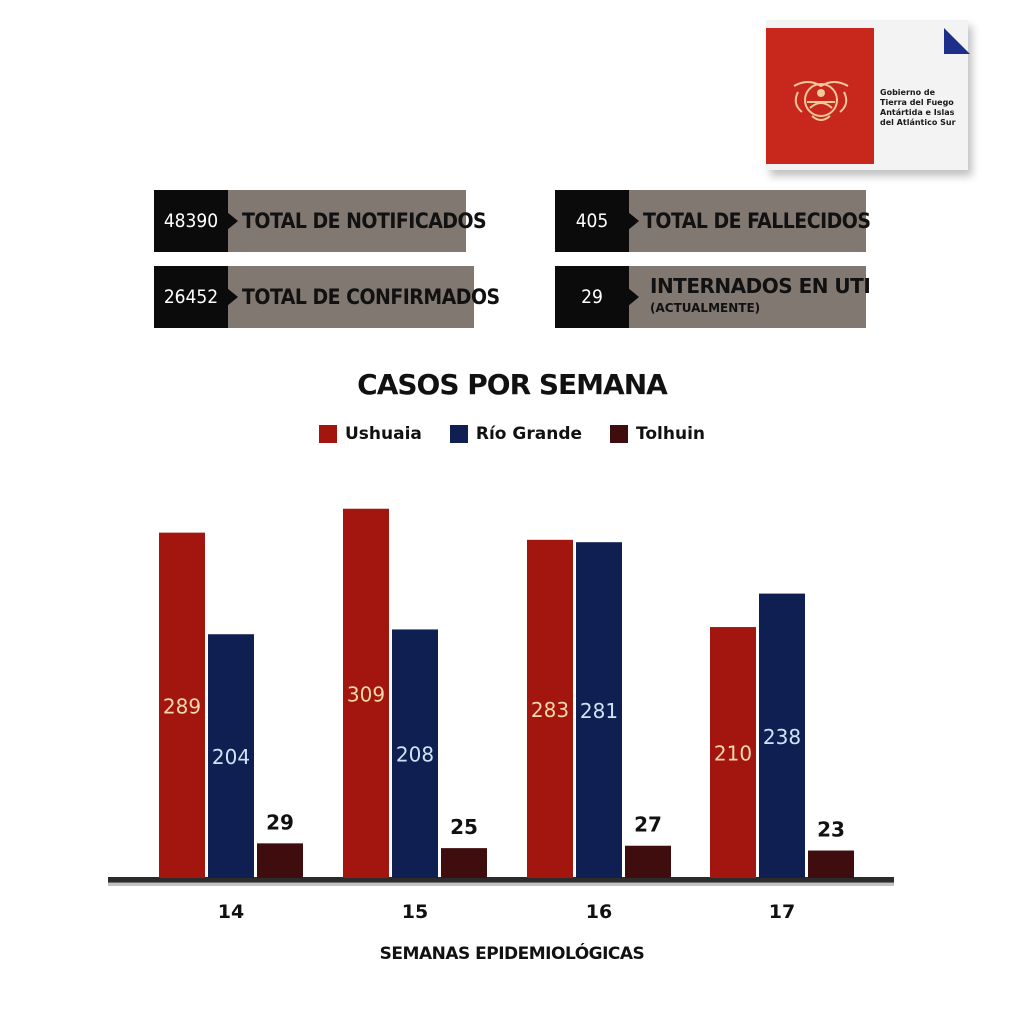 This screenshot has height=1024, width=1024. I want to click on x-axis-shadow, so click(501, 884).